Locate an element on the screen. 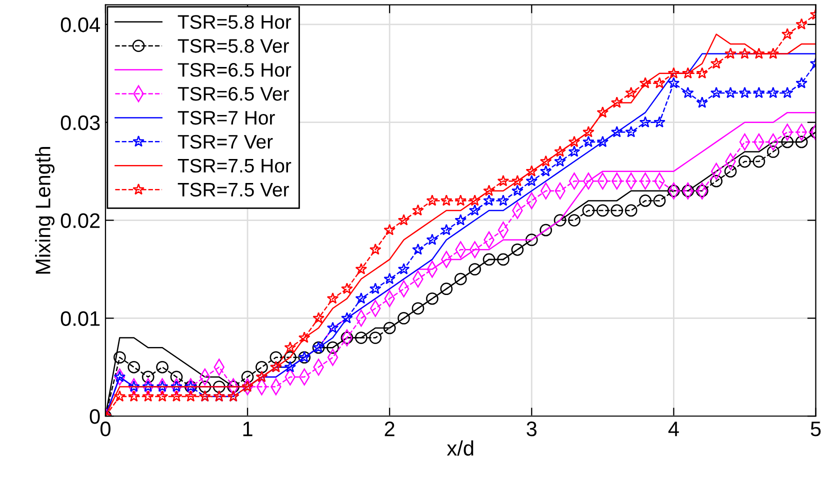 The height and width of the screenshot is (485, 824). x-tick-label: 0 is located at coordinates (105, 429).